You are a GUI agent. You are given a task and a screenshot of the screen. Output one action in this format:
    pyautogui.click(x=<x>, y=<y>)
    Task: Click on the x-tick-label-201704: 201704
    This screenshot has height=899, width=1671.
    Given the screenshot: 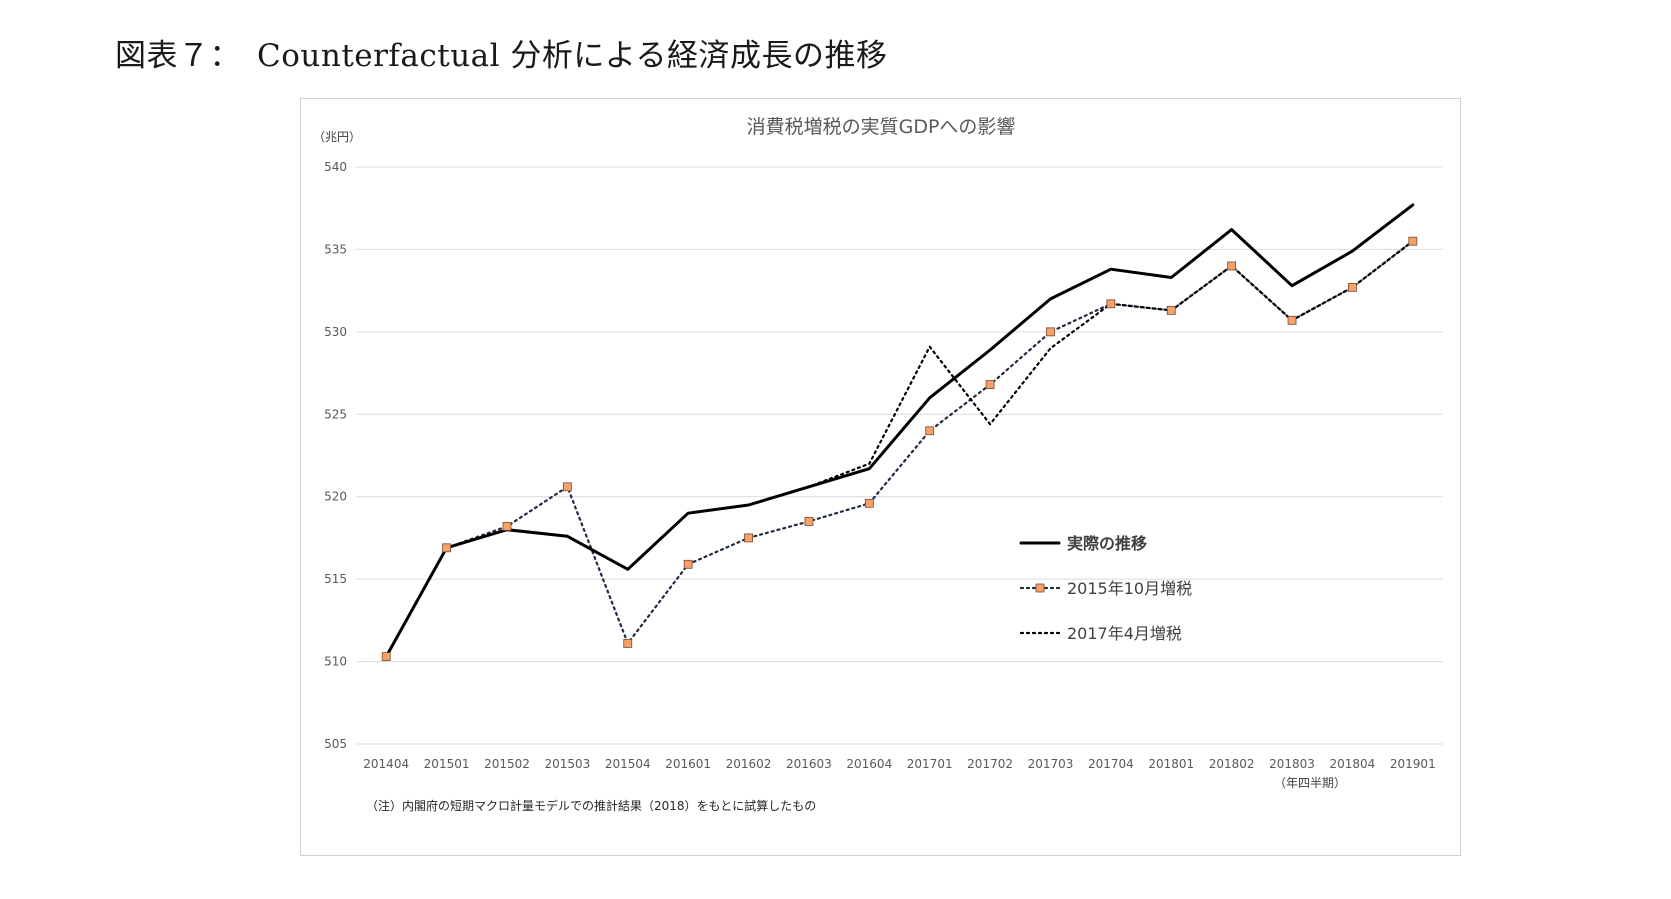 What is the action you would take?
    pyautogui.click(x=1111, y=764)
    